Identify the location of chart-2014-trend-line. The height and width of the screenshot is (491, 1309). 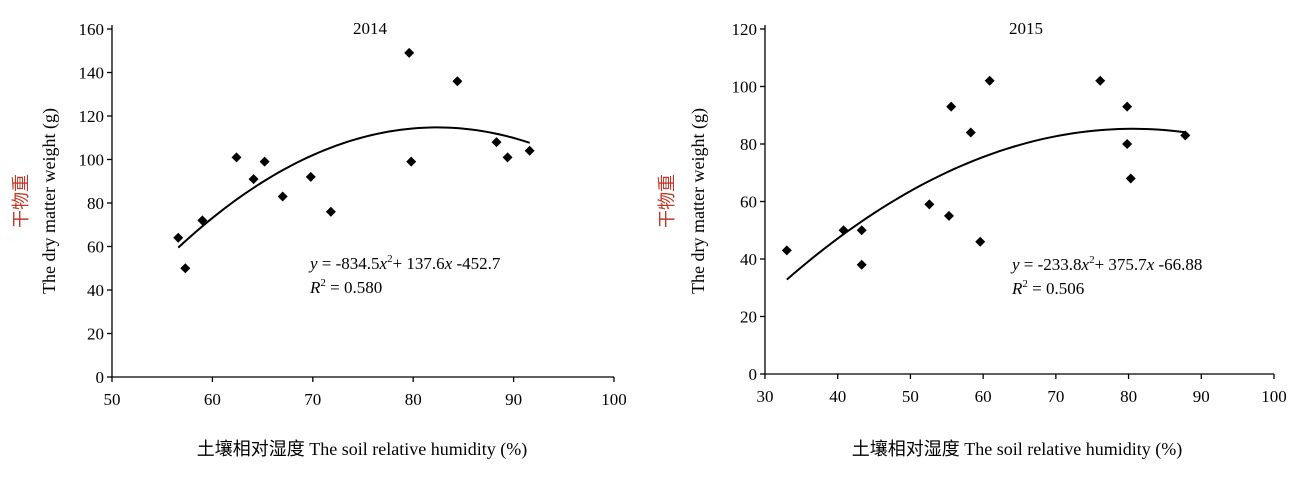
(353, 187).